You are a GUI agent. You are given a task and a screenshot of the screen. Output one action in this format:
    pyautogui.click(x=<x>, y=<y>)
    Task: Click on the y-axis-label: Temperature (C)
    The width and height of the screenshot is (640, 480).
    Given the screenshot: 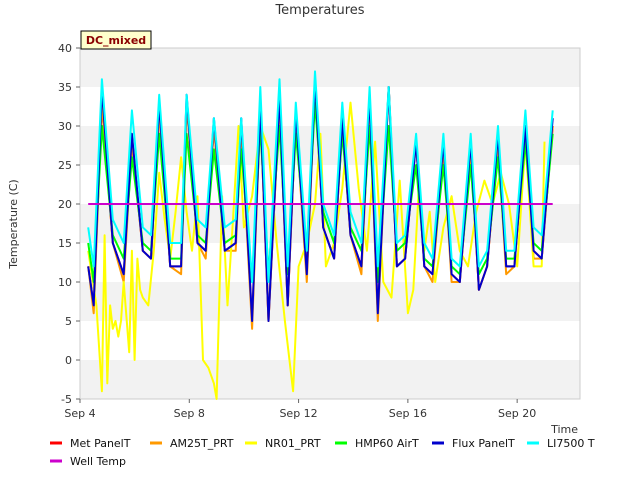 What is the action you would take?
    pyautogui.click(x=13, y=224)
    